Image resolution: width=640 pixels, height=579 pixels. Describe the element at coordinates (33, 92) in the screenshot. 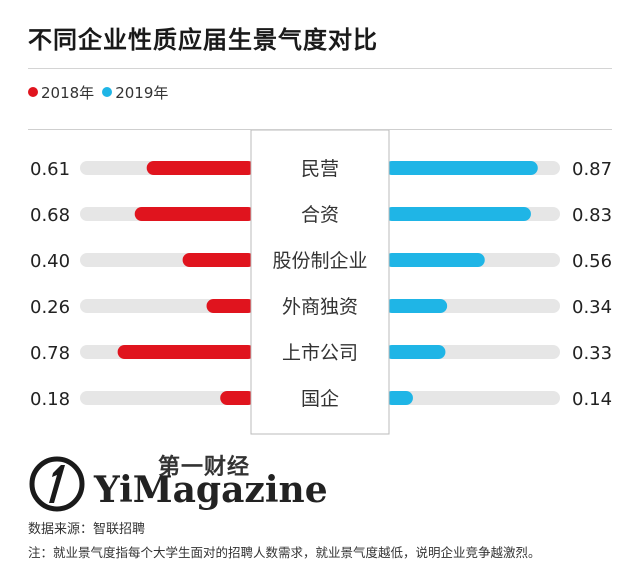

I see `legend-swatch-2018` at that location.